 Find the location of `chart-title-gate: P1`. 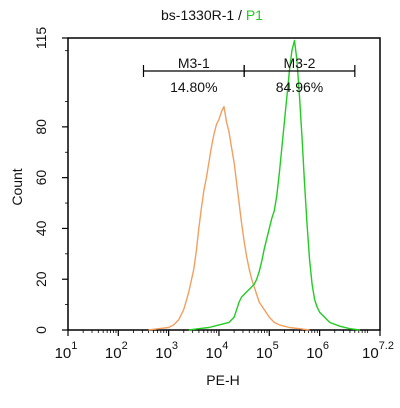

chart-title-gate: P1 is located at coordinates (254, 15).